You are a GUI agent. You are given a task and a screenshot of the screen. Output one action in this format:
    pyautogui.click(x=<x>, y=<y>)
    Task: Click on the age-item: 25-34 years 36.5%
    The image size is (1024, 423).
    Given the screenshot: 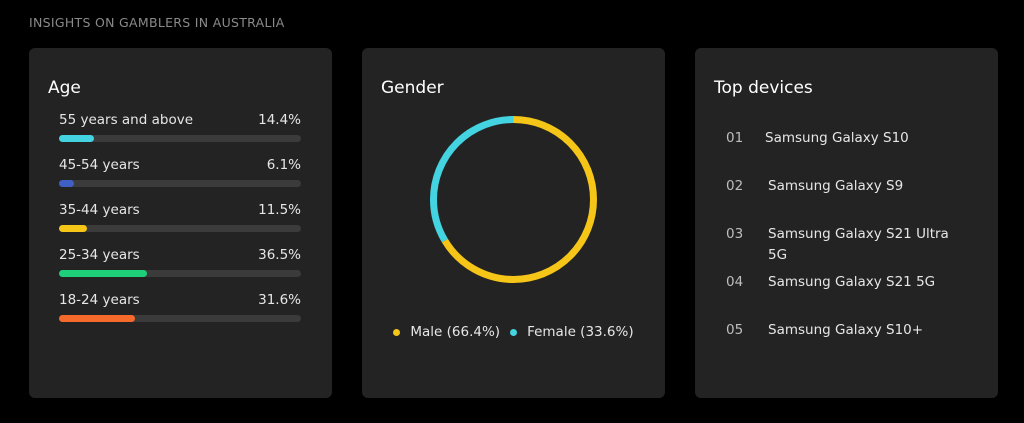 What is the action you would take?
    pyautogui.click(x=180, y=268)
    